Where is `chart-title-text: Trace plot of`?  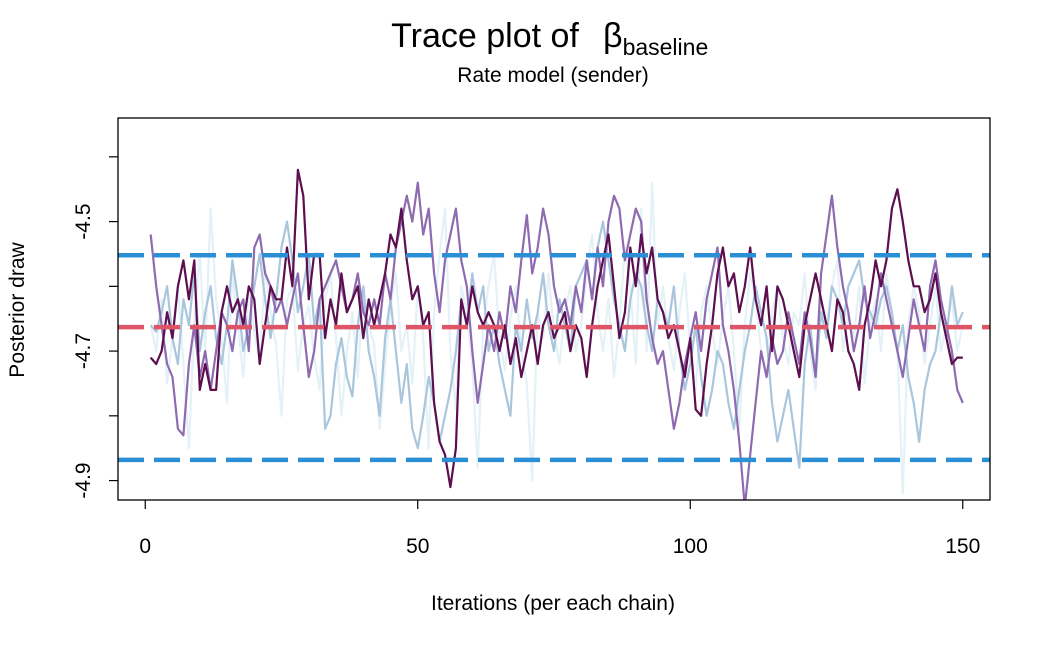 chart-title-text: Trace plot of is located at coordinates (485, 36).